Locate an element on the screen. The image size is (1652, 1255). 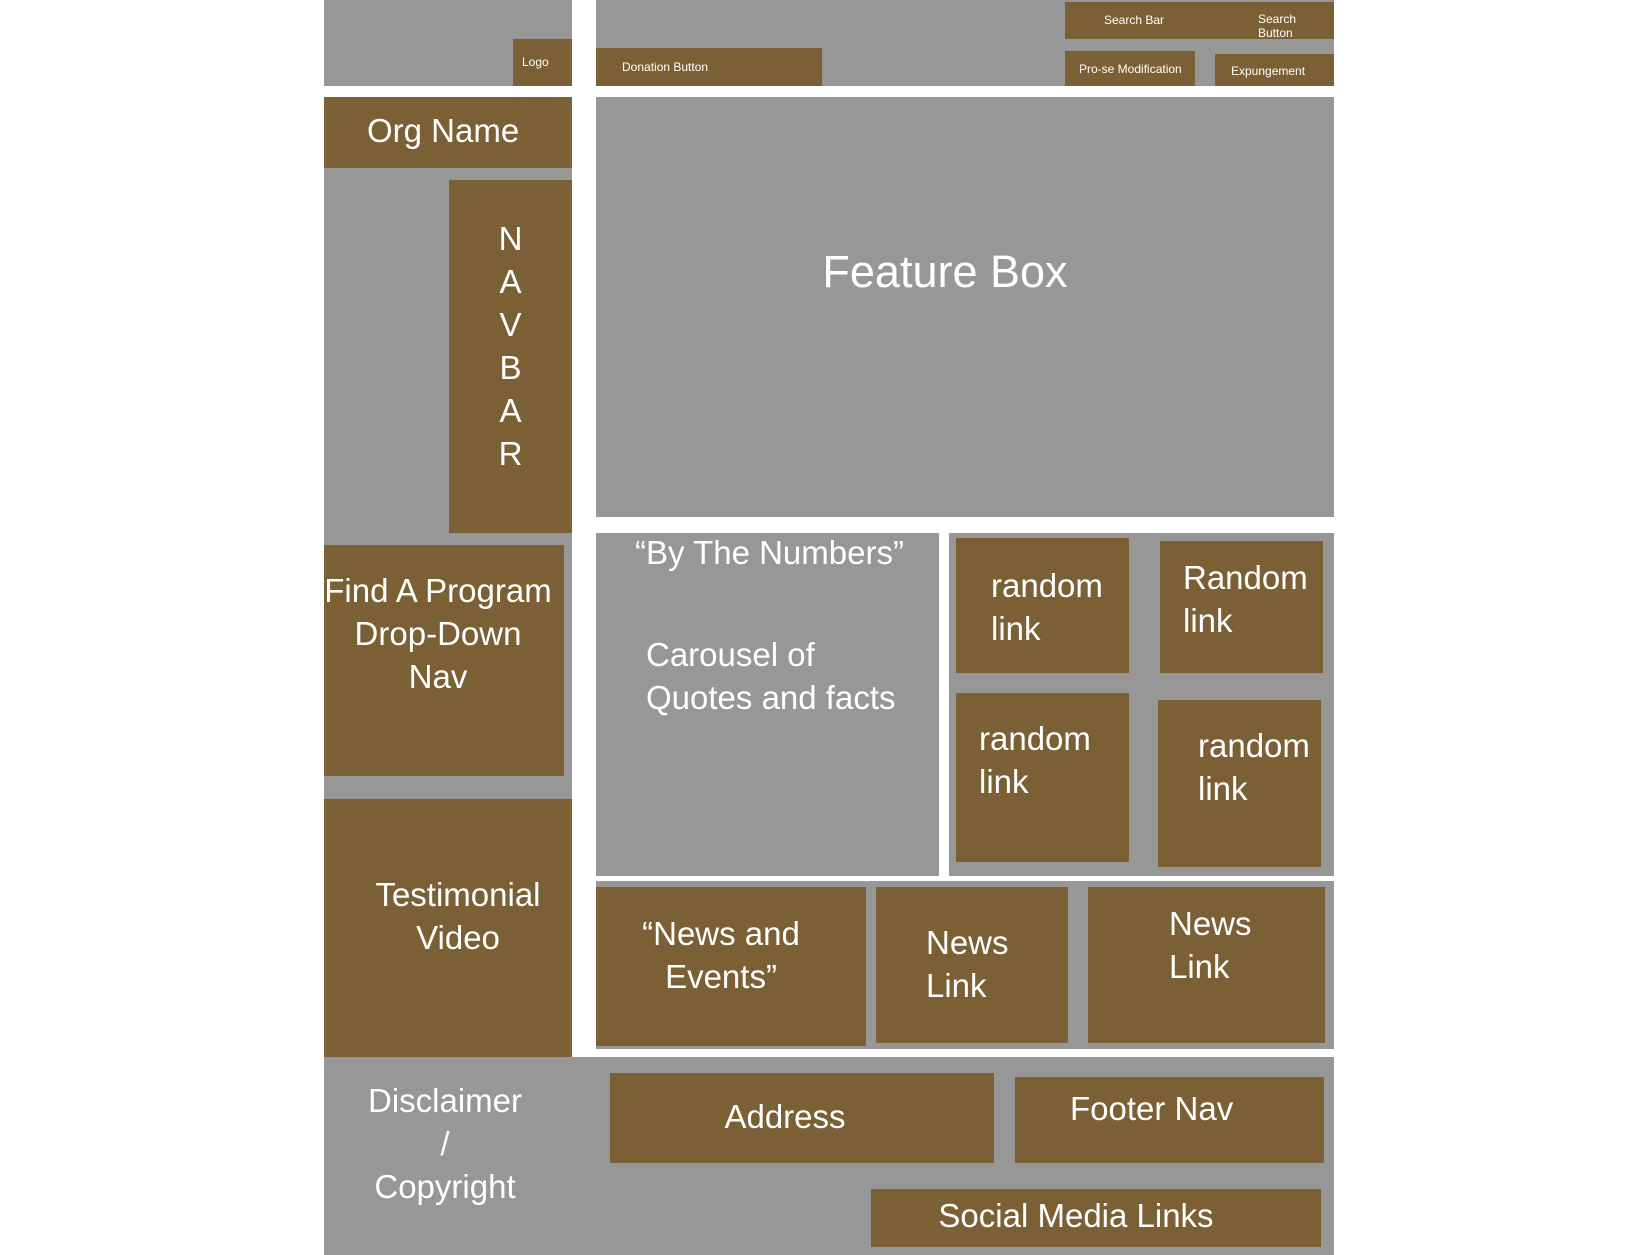
expungement-button: Expungement is located at coordinates (1274, 70).